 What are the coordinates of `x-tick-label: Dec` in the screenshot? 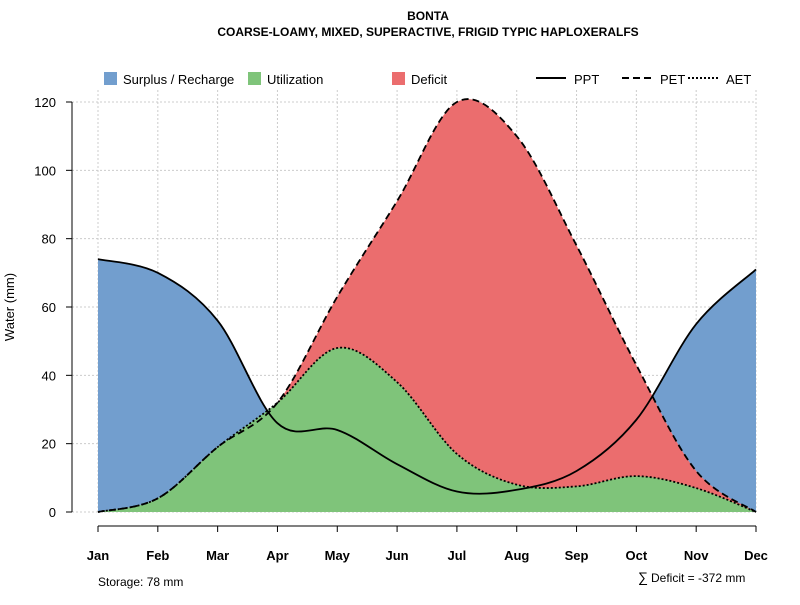 It's located at (756, 555).